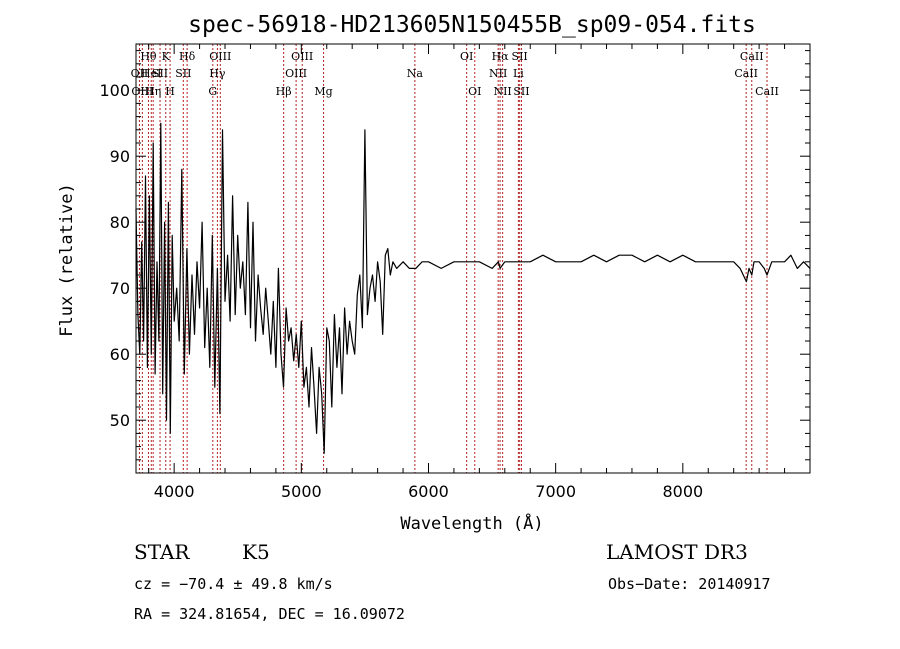 Image resolution: width=900 pixels, height=649 pixels. Describe the element at coordinates (677, 552) in the screenshot. I see `survey-name: LAMOST DR3` at that location.